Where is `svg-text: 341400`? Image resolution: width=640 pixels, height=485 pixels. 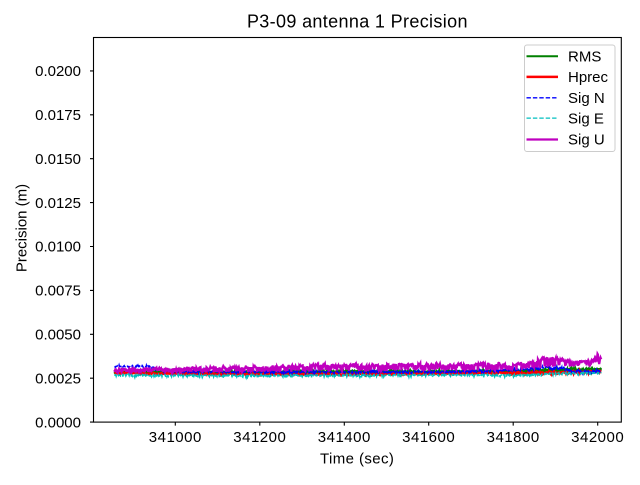 svg-text: 341400 is located at coordinates (344, 437).